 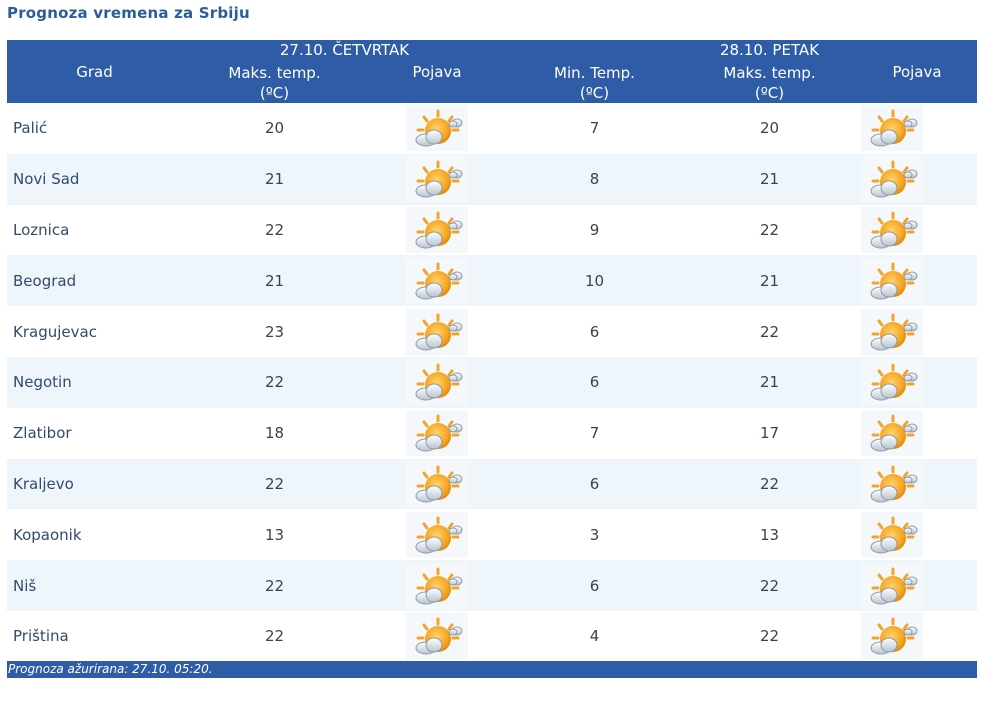 What do you see at coordinates (94, 331) in the screenshot?
I see `city-name: Kragujevac` at bounding box center [94, 331].